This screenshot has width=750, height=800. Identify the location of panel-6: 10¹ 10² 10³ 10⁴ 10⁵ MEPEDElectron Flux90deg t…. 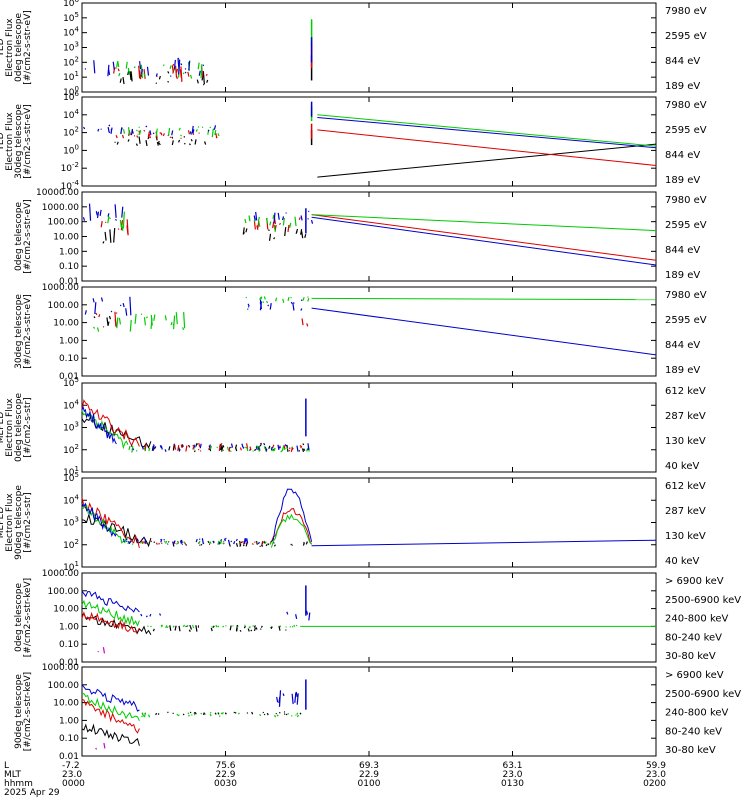
(353, 522).